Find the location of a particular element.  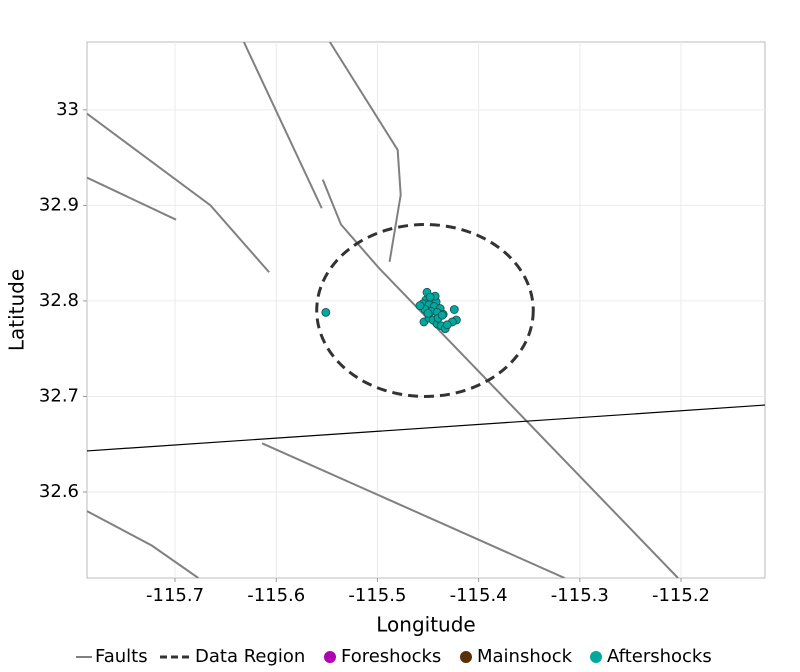

y-tick-label: 32.9 is located at coordinates (59, 204).